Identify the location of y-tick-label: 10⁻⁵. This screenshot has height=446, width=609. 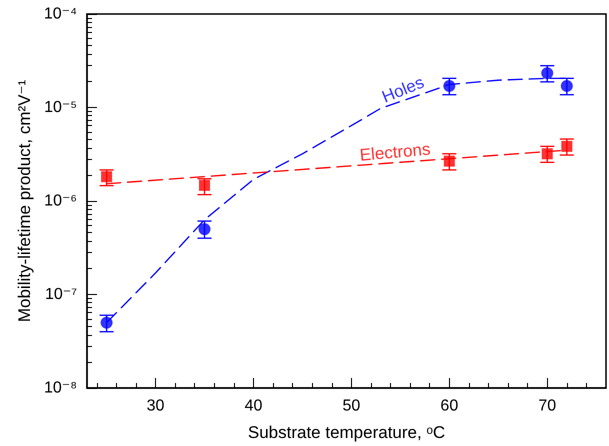
(60, 107).